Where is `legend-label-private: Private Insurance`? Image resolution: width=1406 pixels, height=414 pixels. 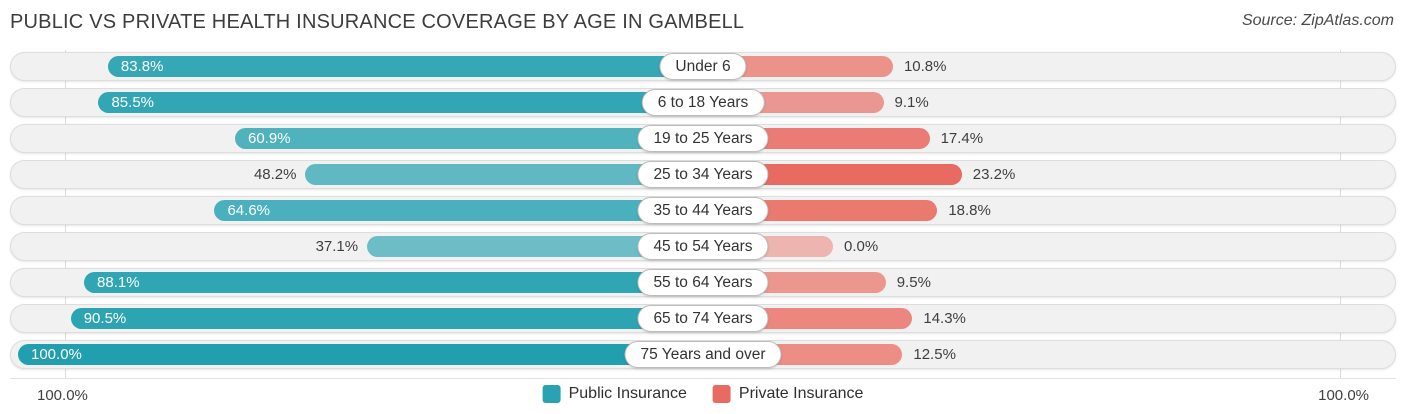
legend-label-private: Private Insurance is located at coordinates (801, 393).